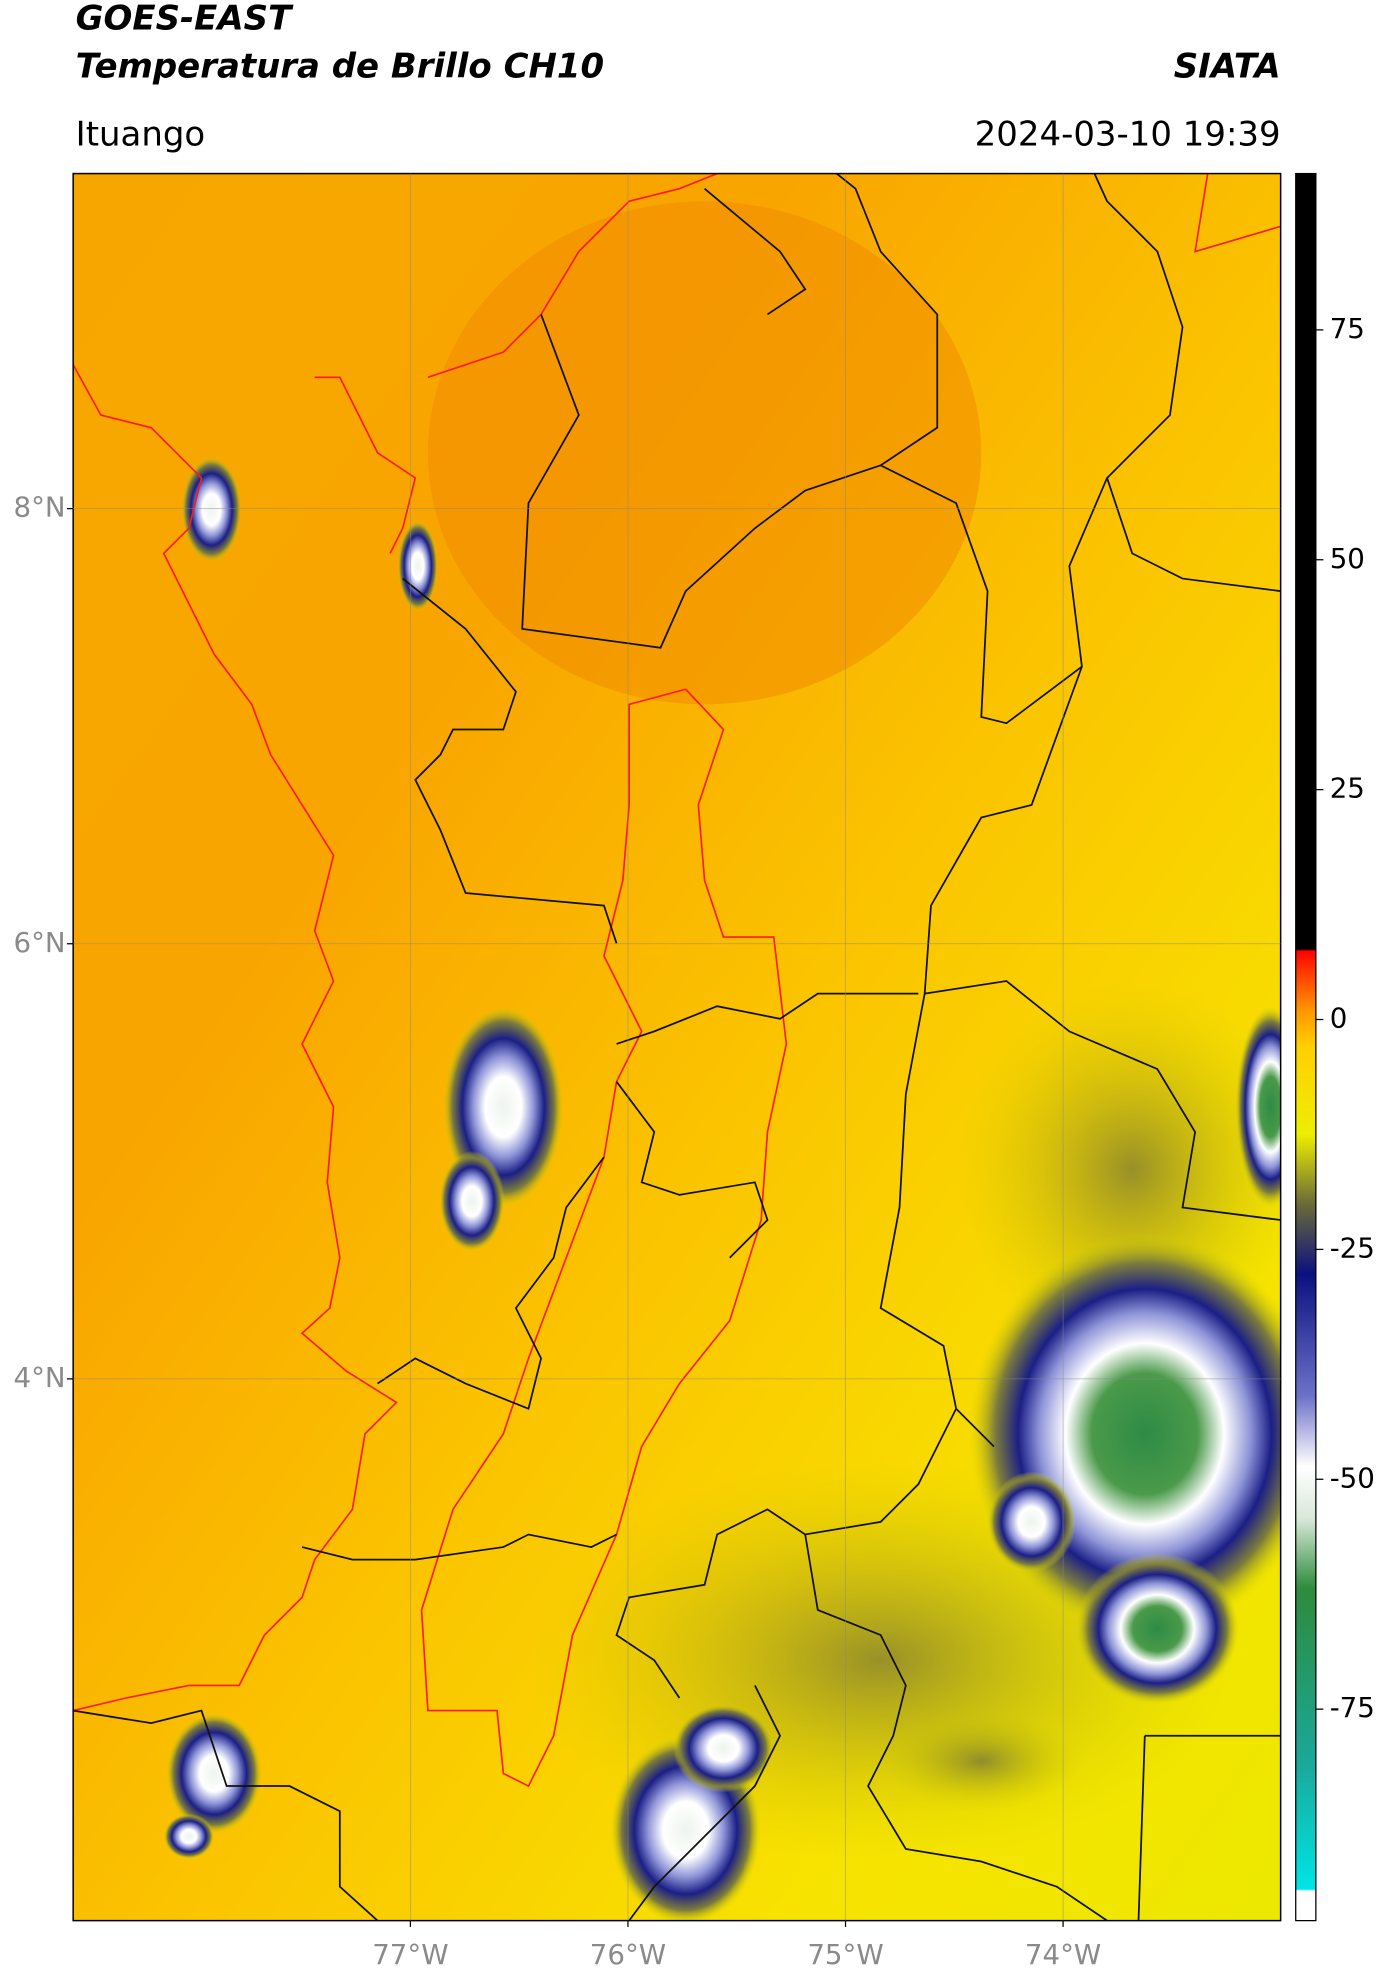 The height and width of the screenshot is (1981, 1384). I want to click on colorbar-tick-label: -50, so click(1352, 1477).